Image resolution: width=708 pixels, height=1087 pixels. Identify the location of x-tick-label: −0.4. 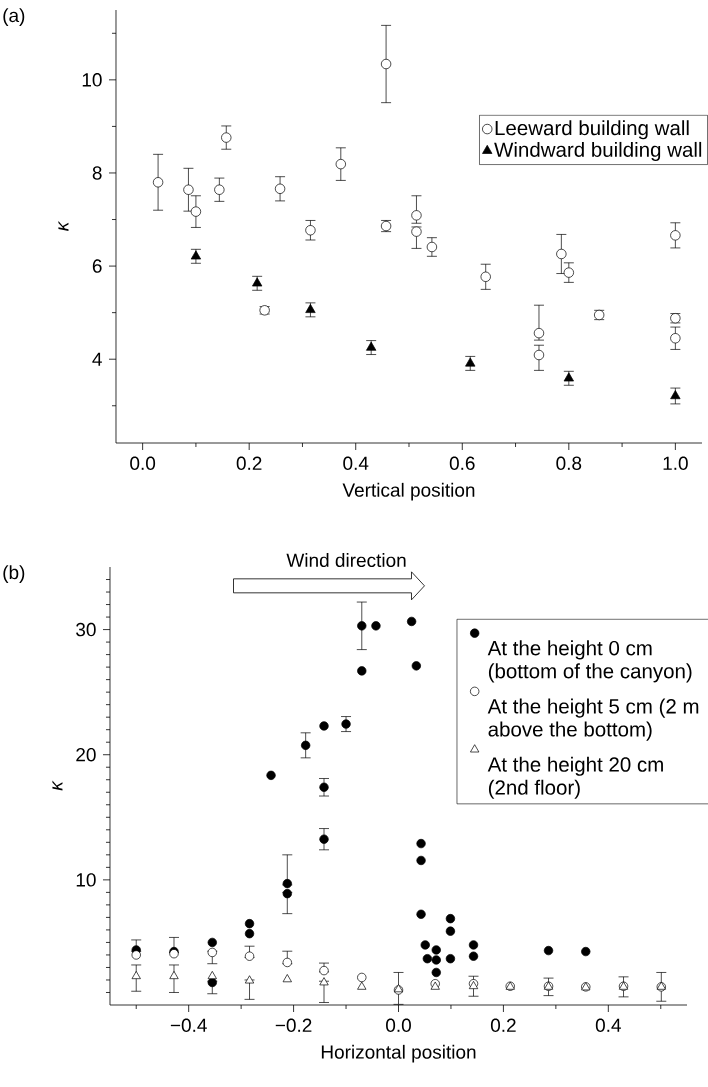
(188, 1025).